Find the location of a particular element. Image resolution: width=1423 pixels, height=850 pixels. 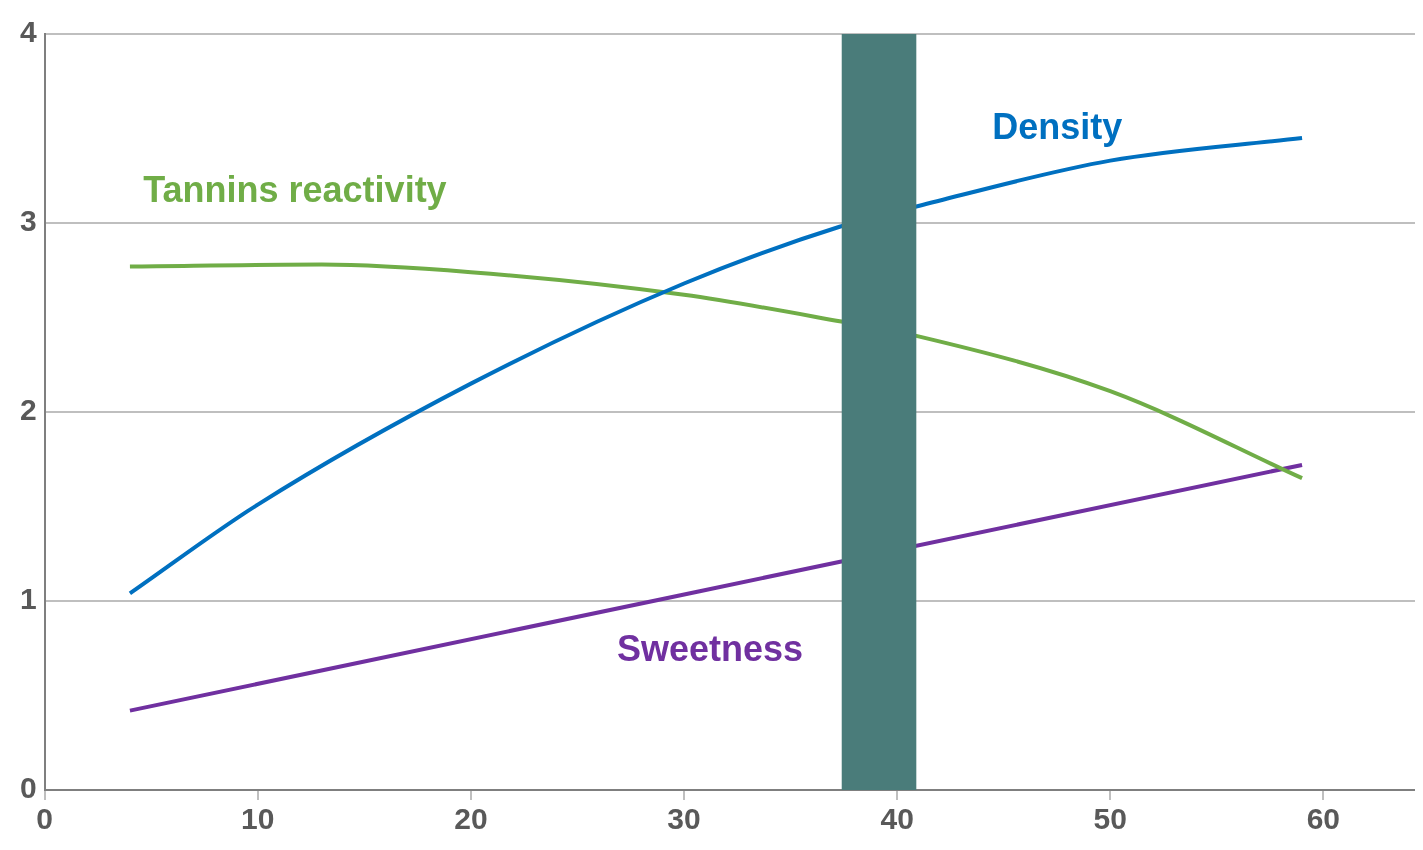

series-label: Sweetness is located at coordinates (710, 648).